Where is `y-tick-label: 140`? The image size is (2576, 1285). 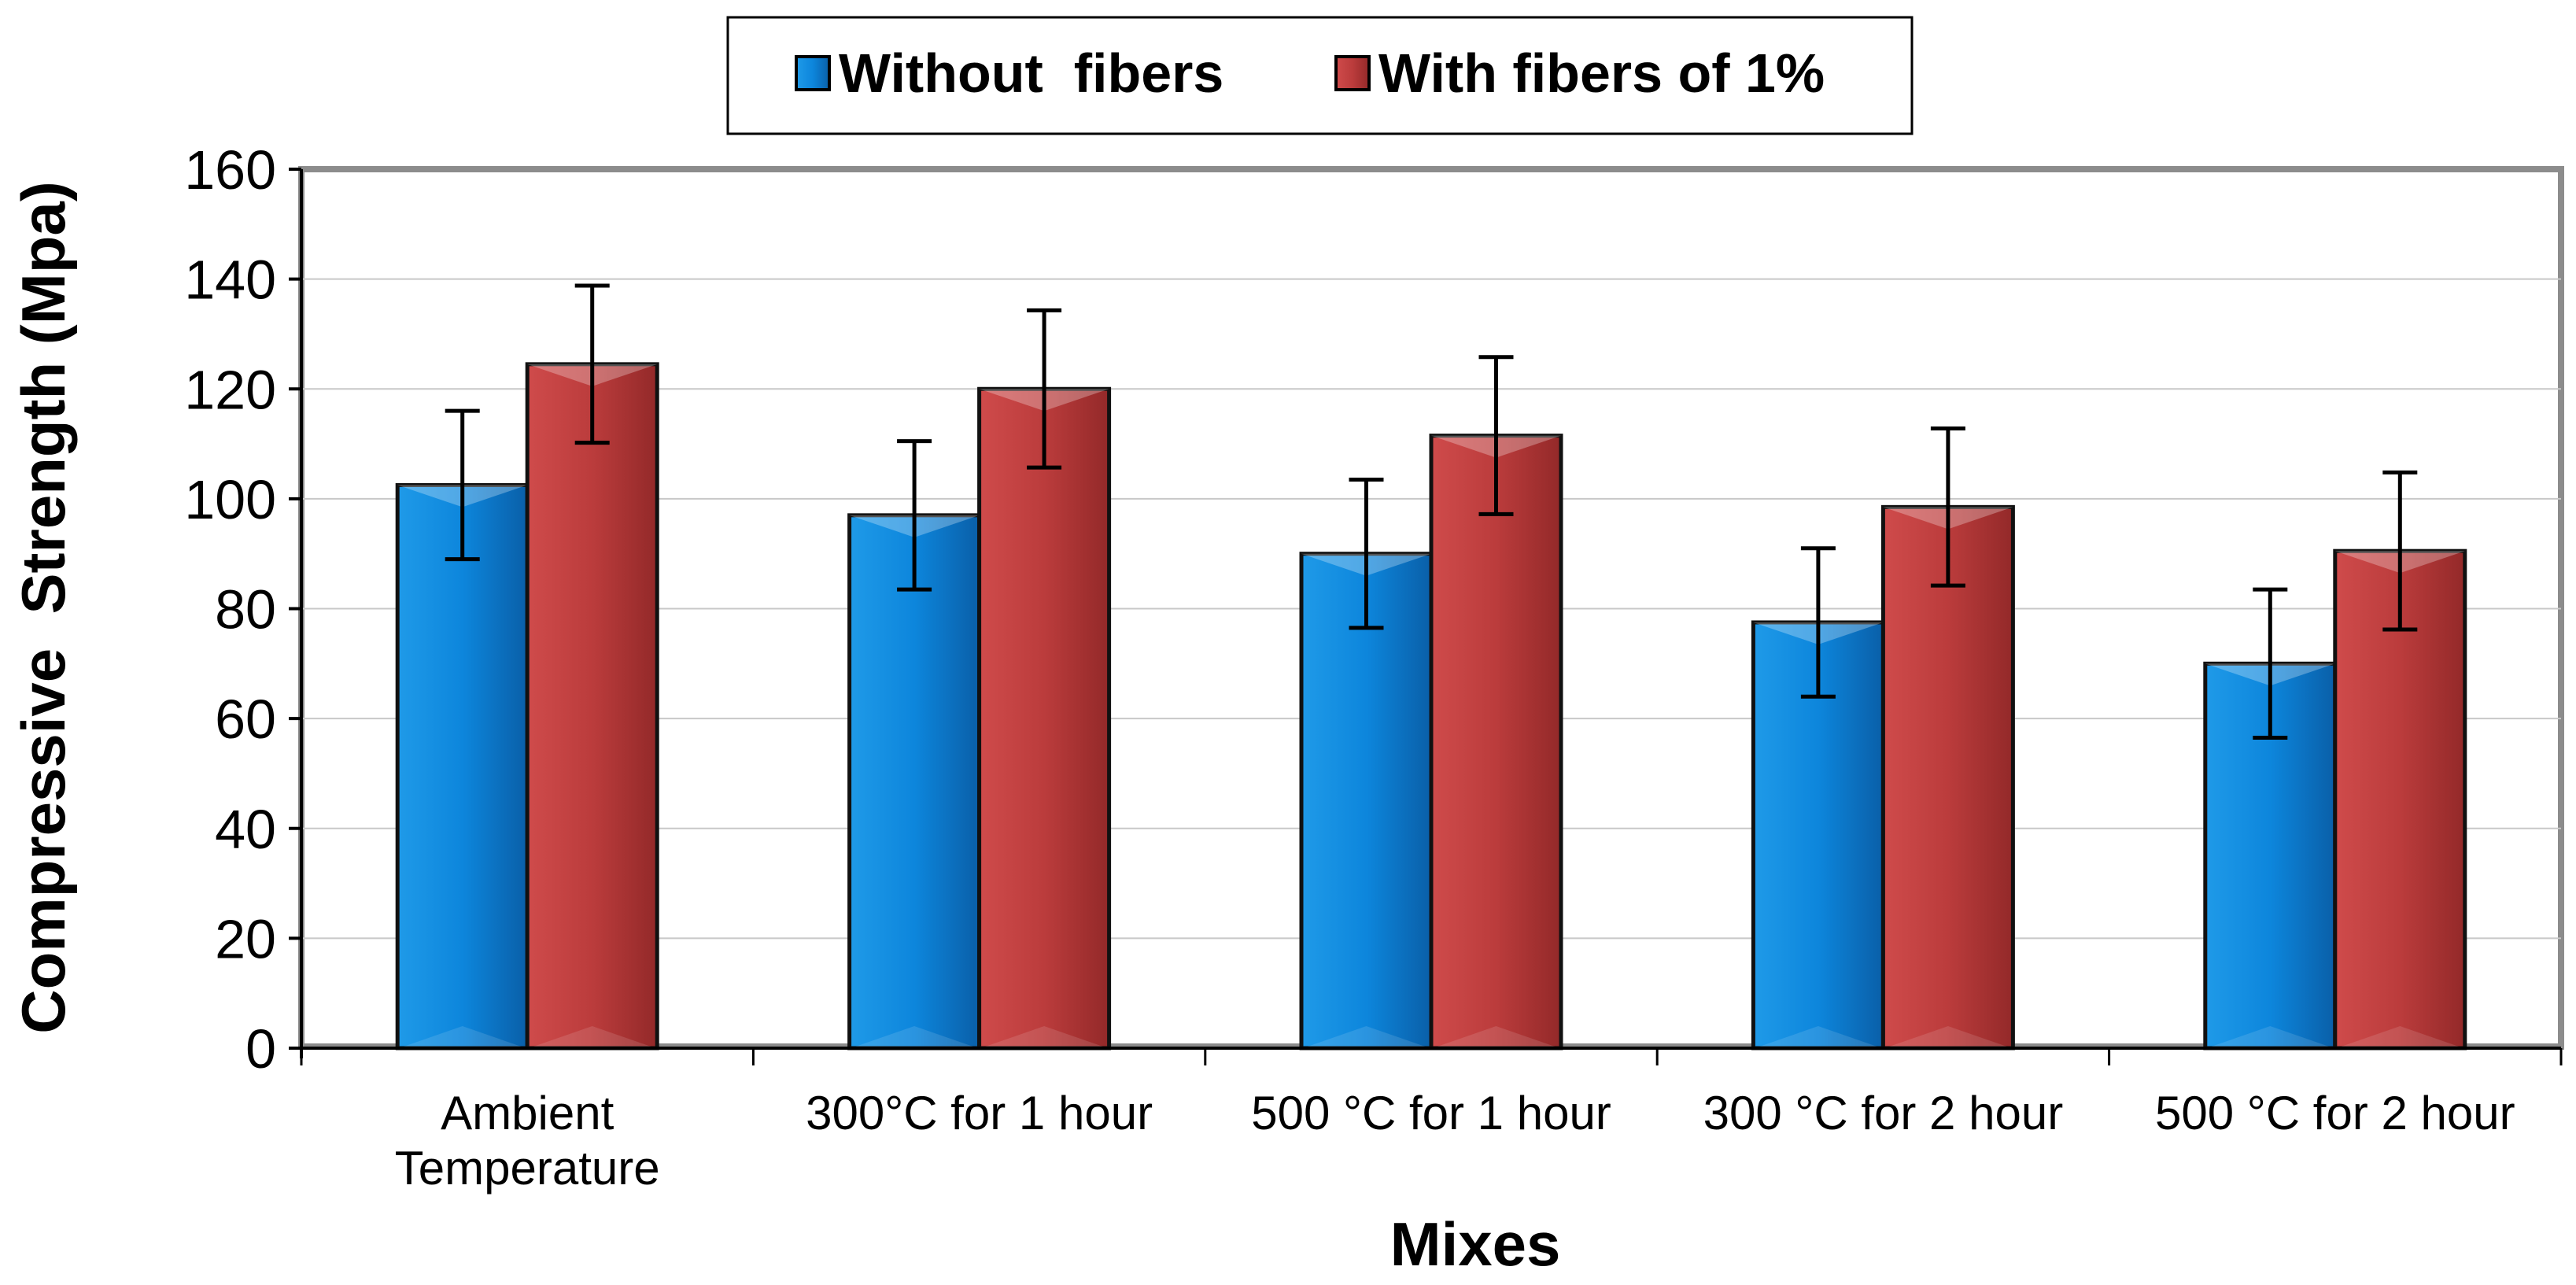
y-tick-label: 140 is located at coordinates (230, 280).